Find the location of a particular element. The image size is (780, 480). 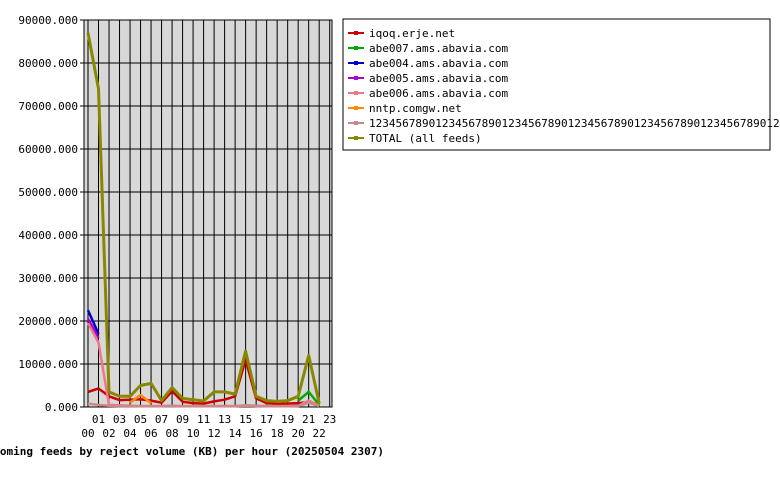

legend-label: iqoq.erje.net is located at coordinates (412, 33).